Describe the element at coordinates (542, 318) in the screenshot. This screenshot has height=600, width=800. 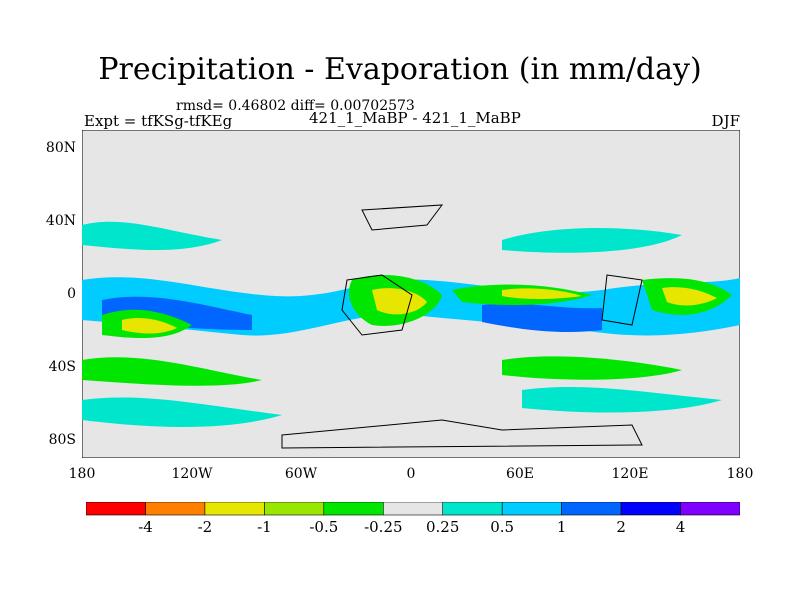
I see `tropical-strong-band-east` at that location.